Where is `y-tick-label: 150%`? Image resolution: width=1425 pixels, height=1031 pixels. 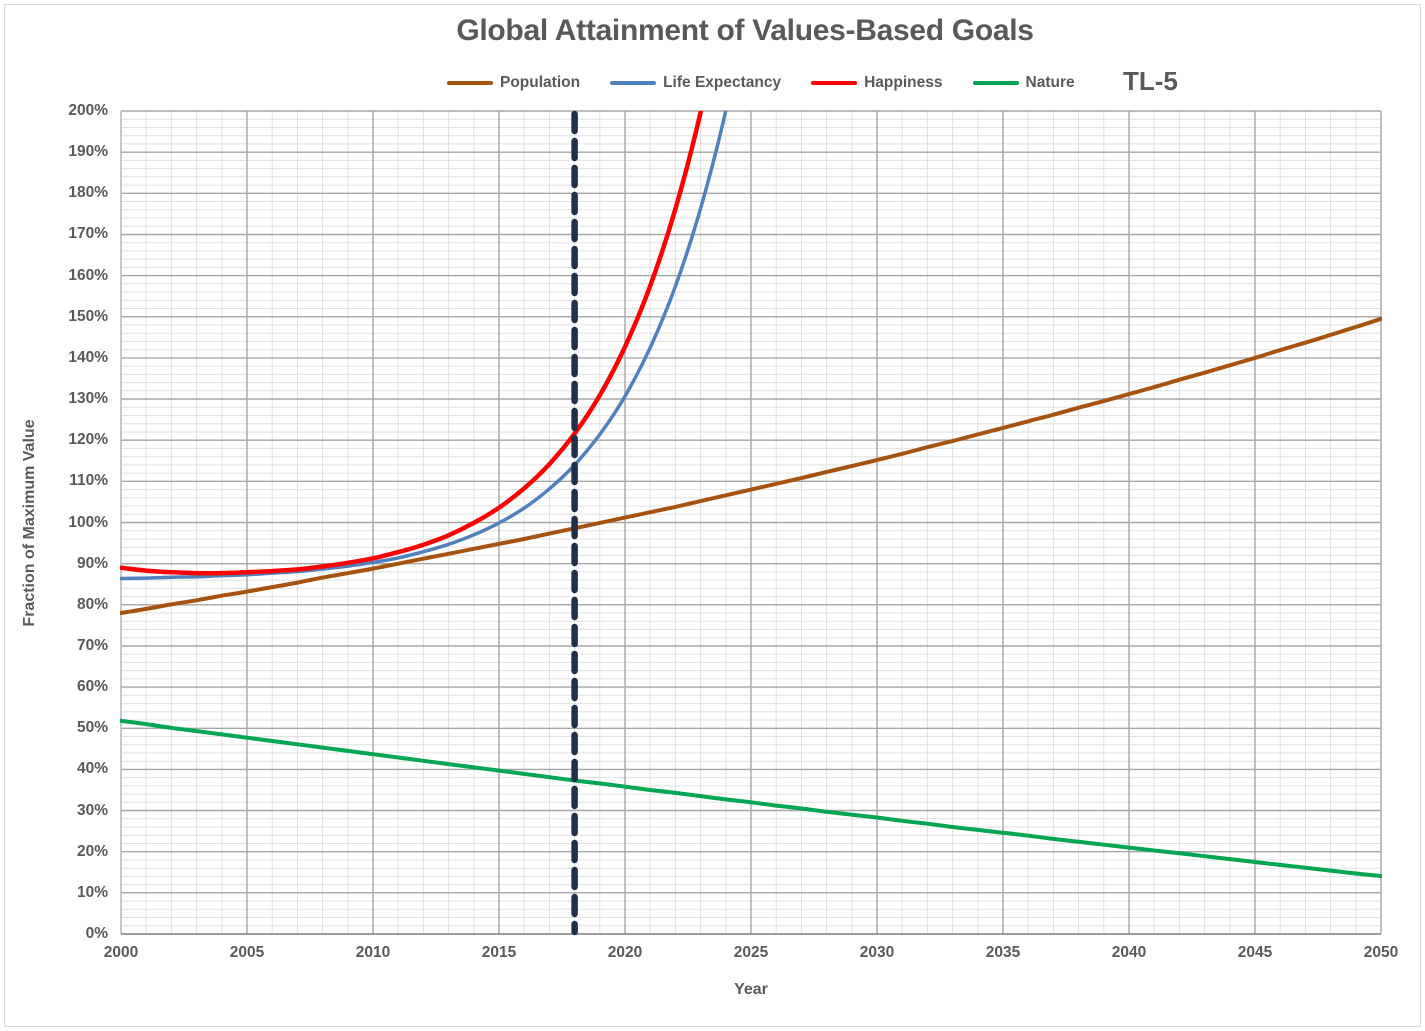 y-tick-label: 150% is located at coordinates (88, 316).